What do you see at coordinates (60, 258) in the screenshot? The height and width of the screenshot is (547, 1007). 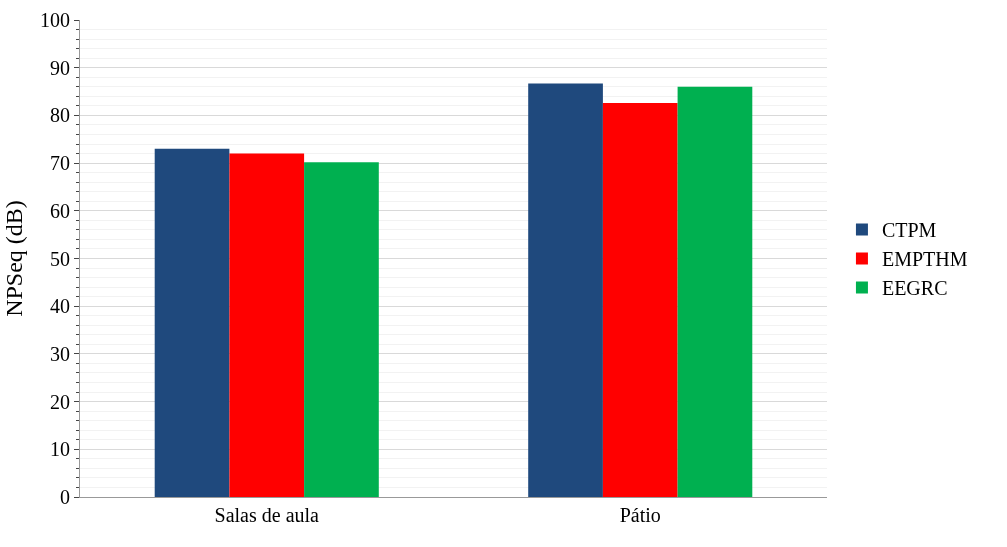 I see `y-tick-label: 50` at bounding box center [60, 258].